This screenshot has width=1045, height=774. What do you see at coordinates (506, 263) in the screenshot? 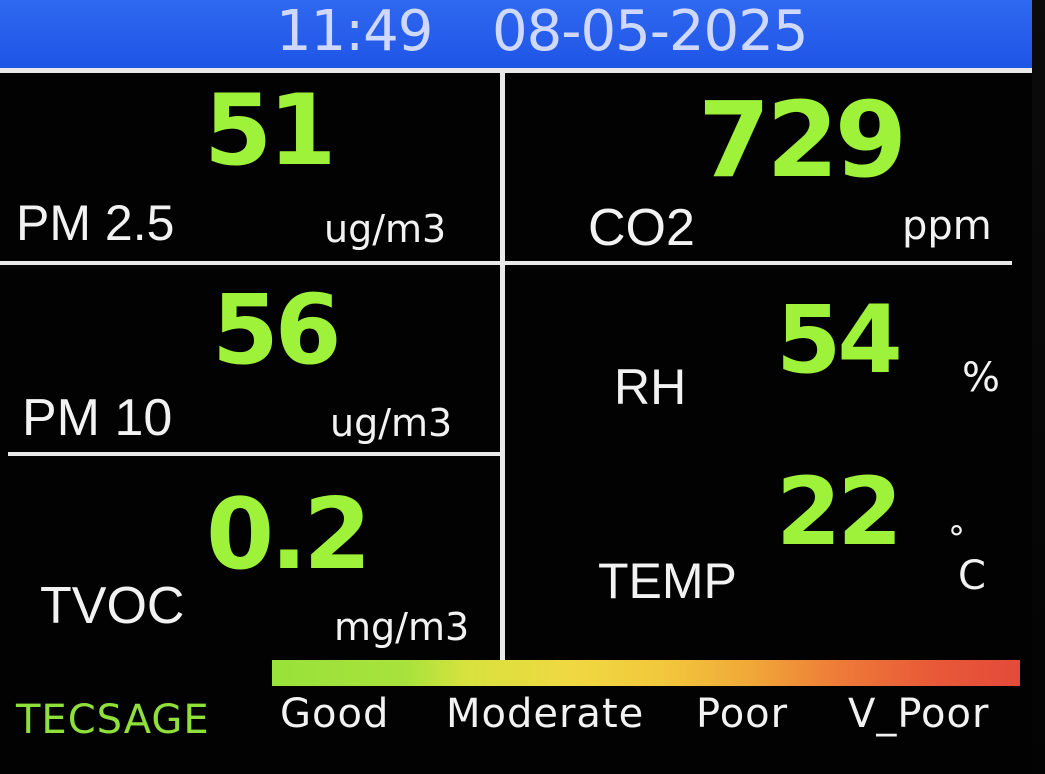
I see `divider-row1` at bounding box center [506, 263].